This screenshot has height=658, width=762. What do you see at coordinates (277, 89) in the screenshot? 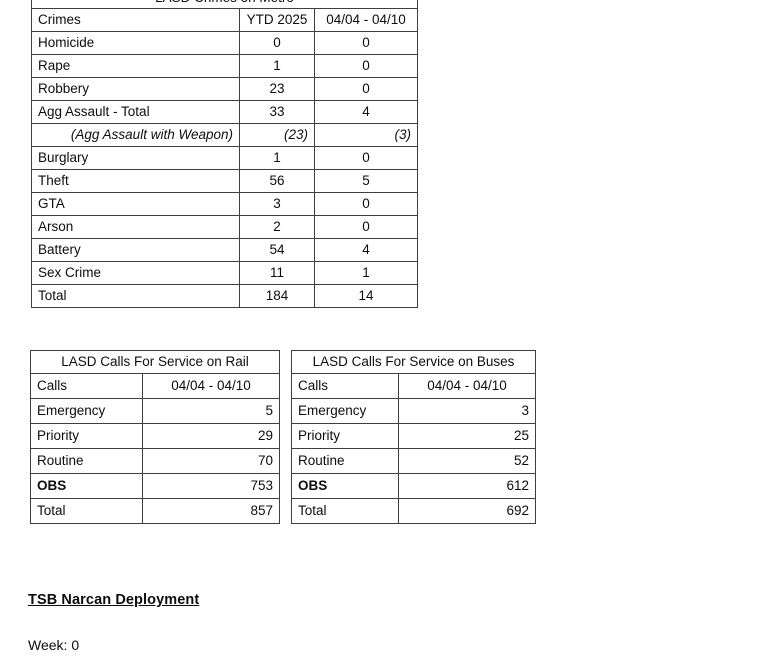
I see `crimes-row-ytd: 23` at bounding box center [277, 89].